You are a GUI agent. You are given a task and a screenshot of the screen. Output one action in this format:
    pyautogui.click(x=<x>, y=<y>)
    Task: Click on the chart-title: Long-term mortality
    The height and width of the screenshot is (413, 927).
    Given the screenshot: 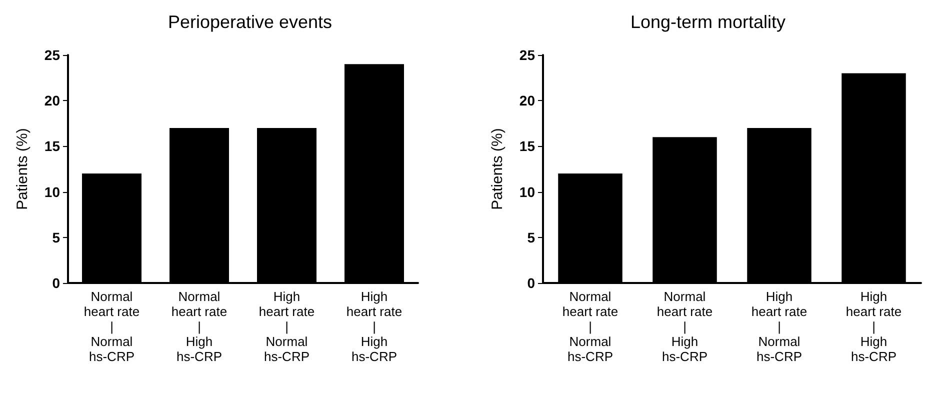 What is the action you would take?
    pyautogui.click(x=708, y=22)
    